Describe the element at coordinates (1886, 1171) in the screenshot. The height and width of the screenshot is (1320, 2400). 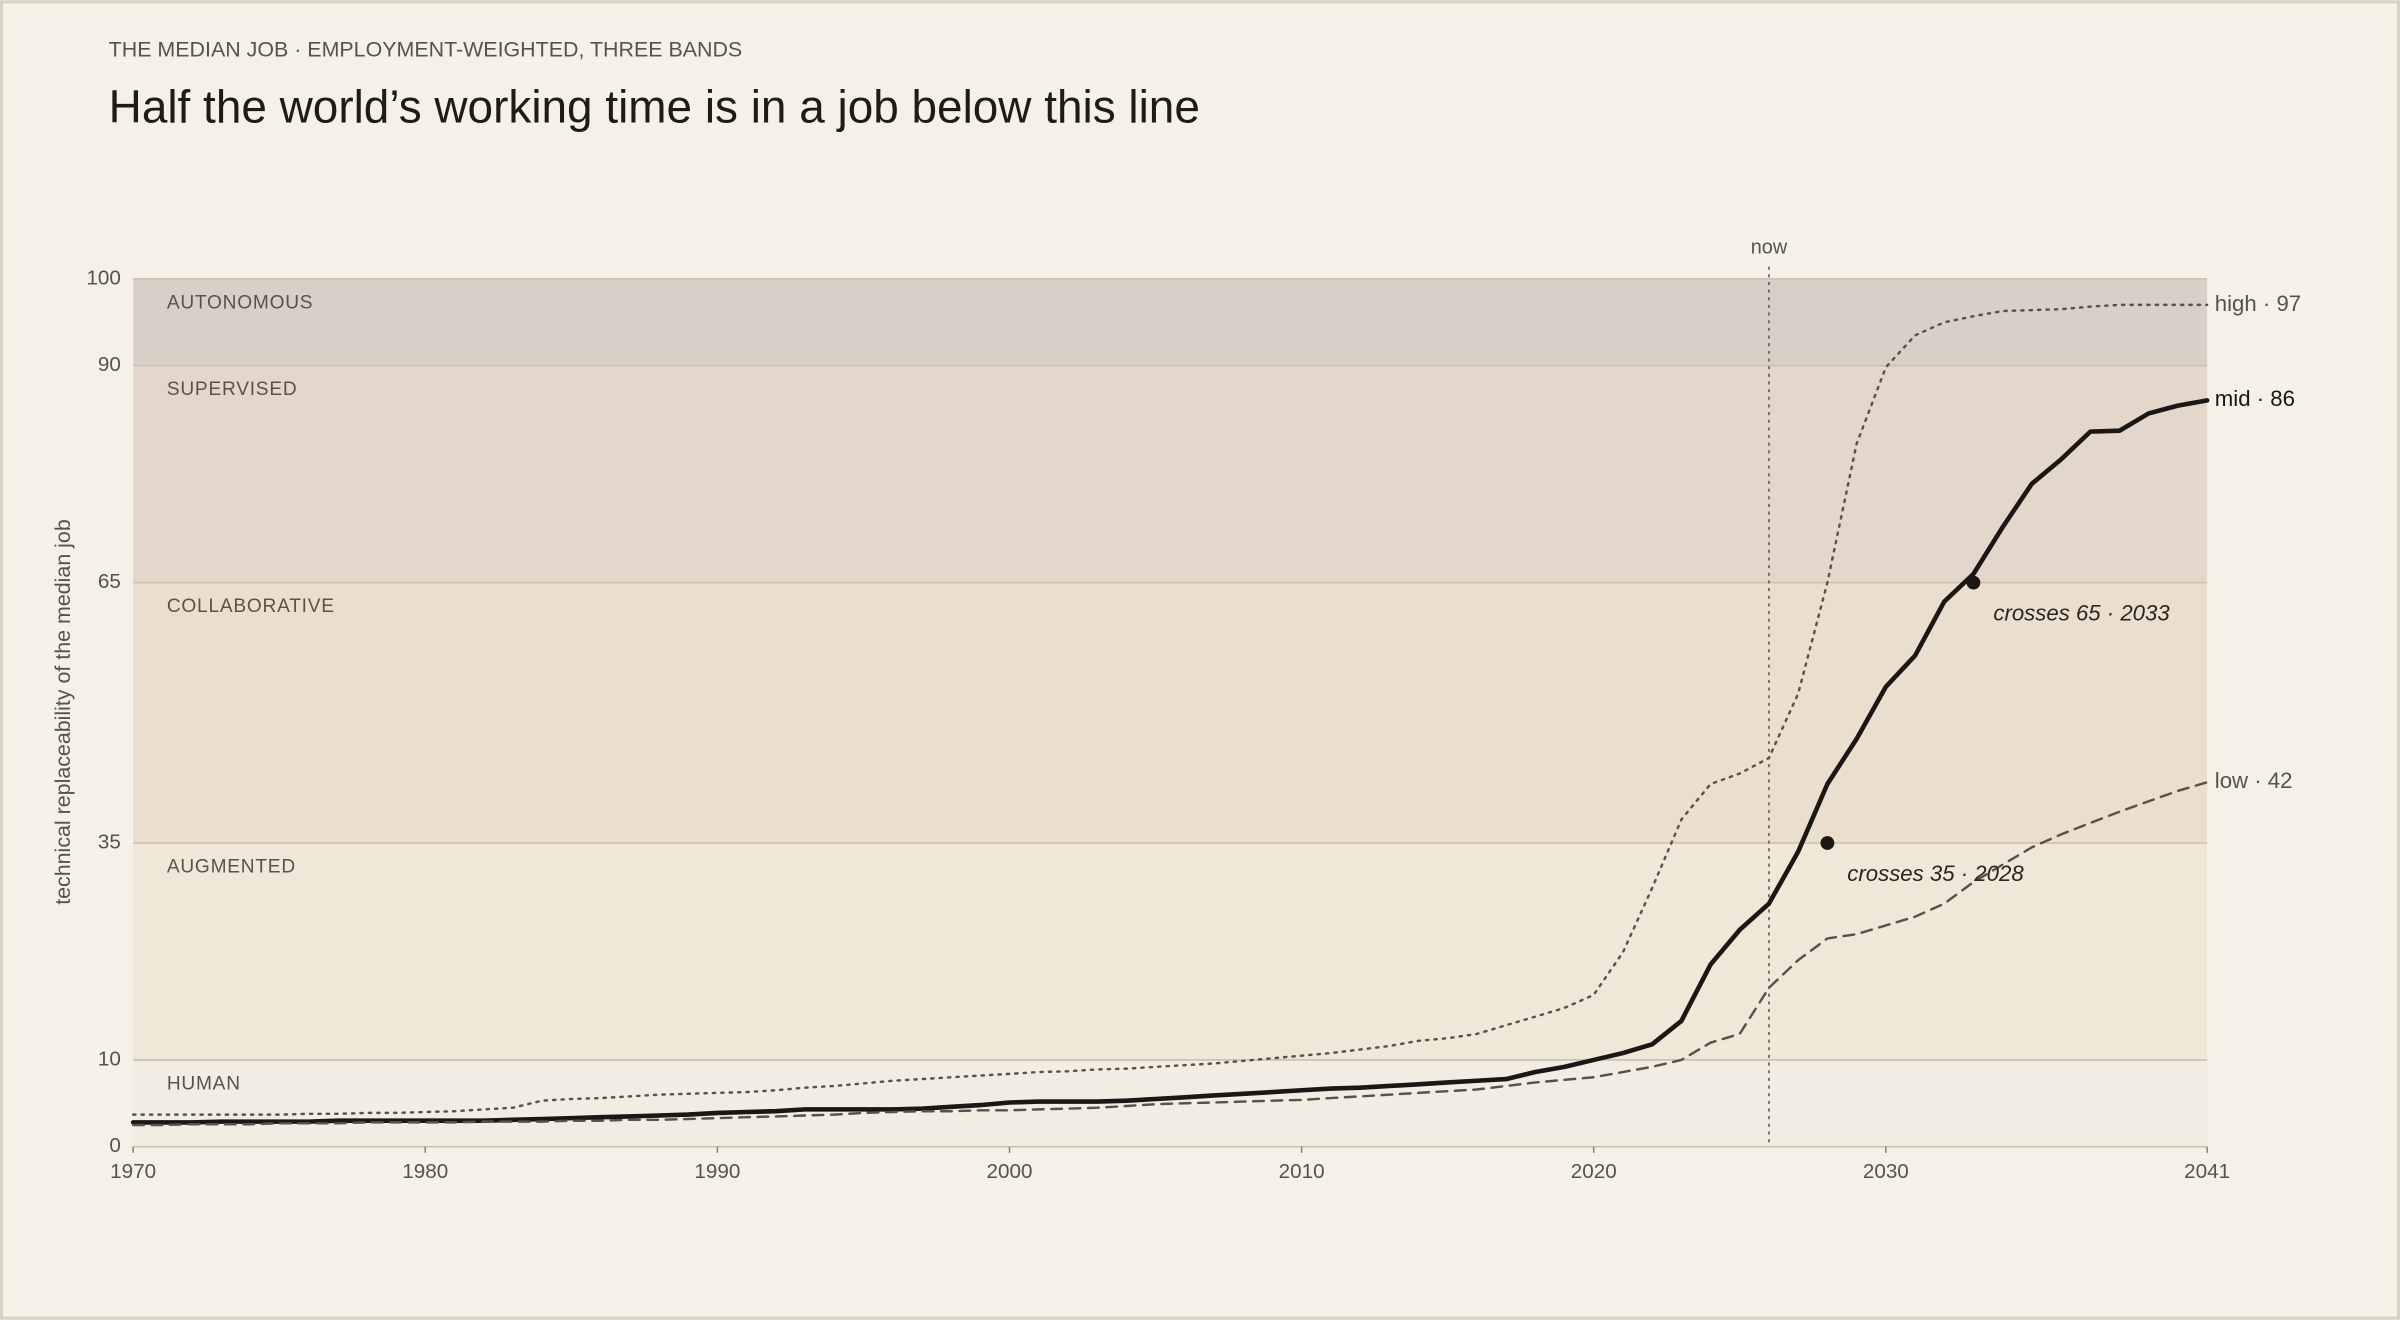
I see `x-tick-label: 2030` at that location.